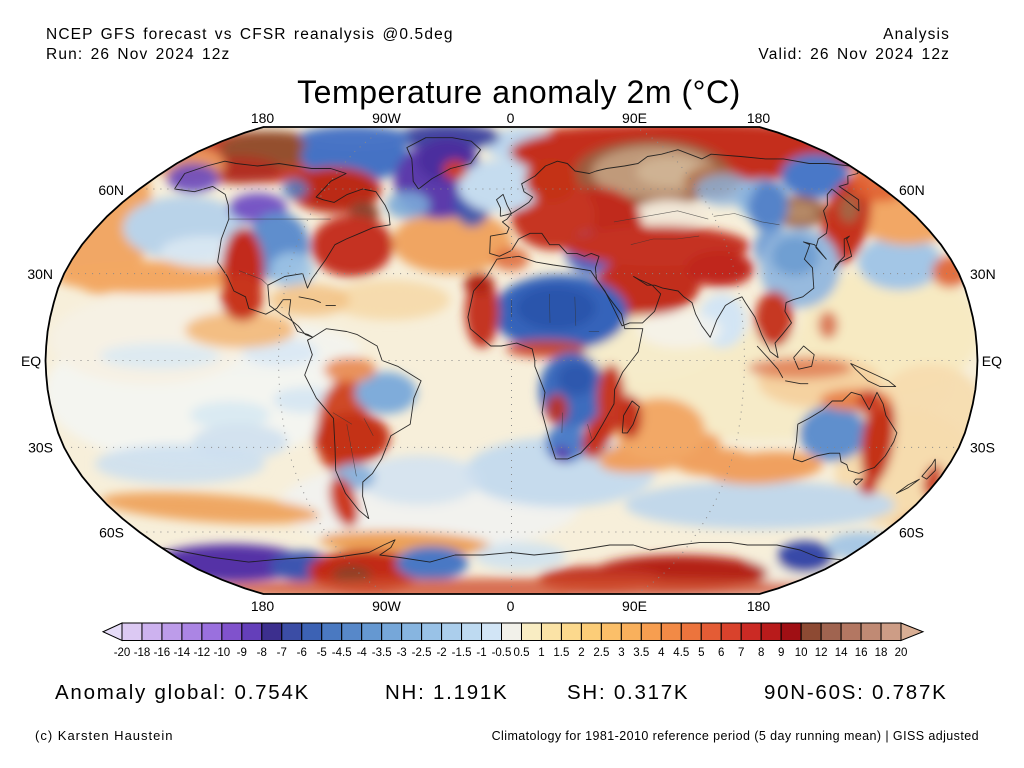 Image resolution: width=1024 pixels, height=768 pixels. What do you see at coordinates (122, 653) in the screenshot?
I see `svg-text: -20` at bounding box center [122, 653].